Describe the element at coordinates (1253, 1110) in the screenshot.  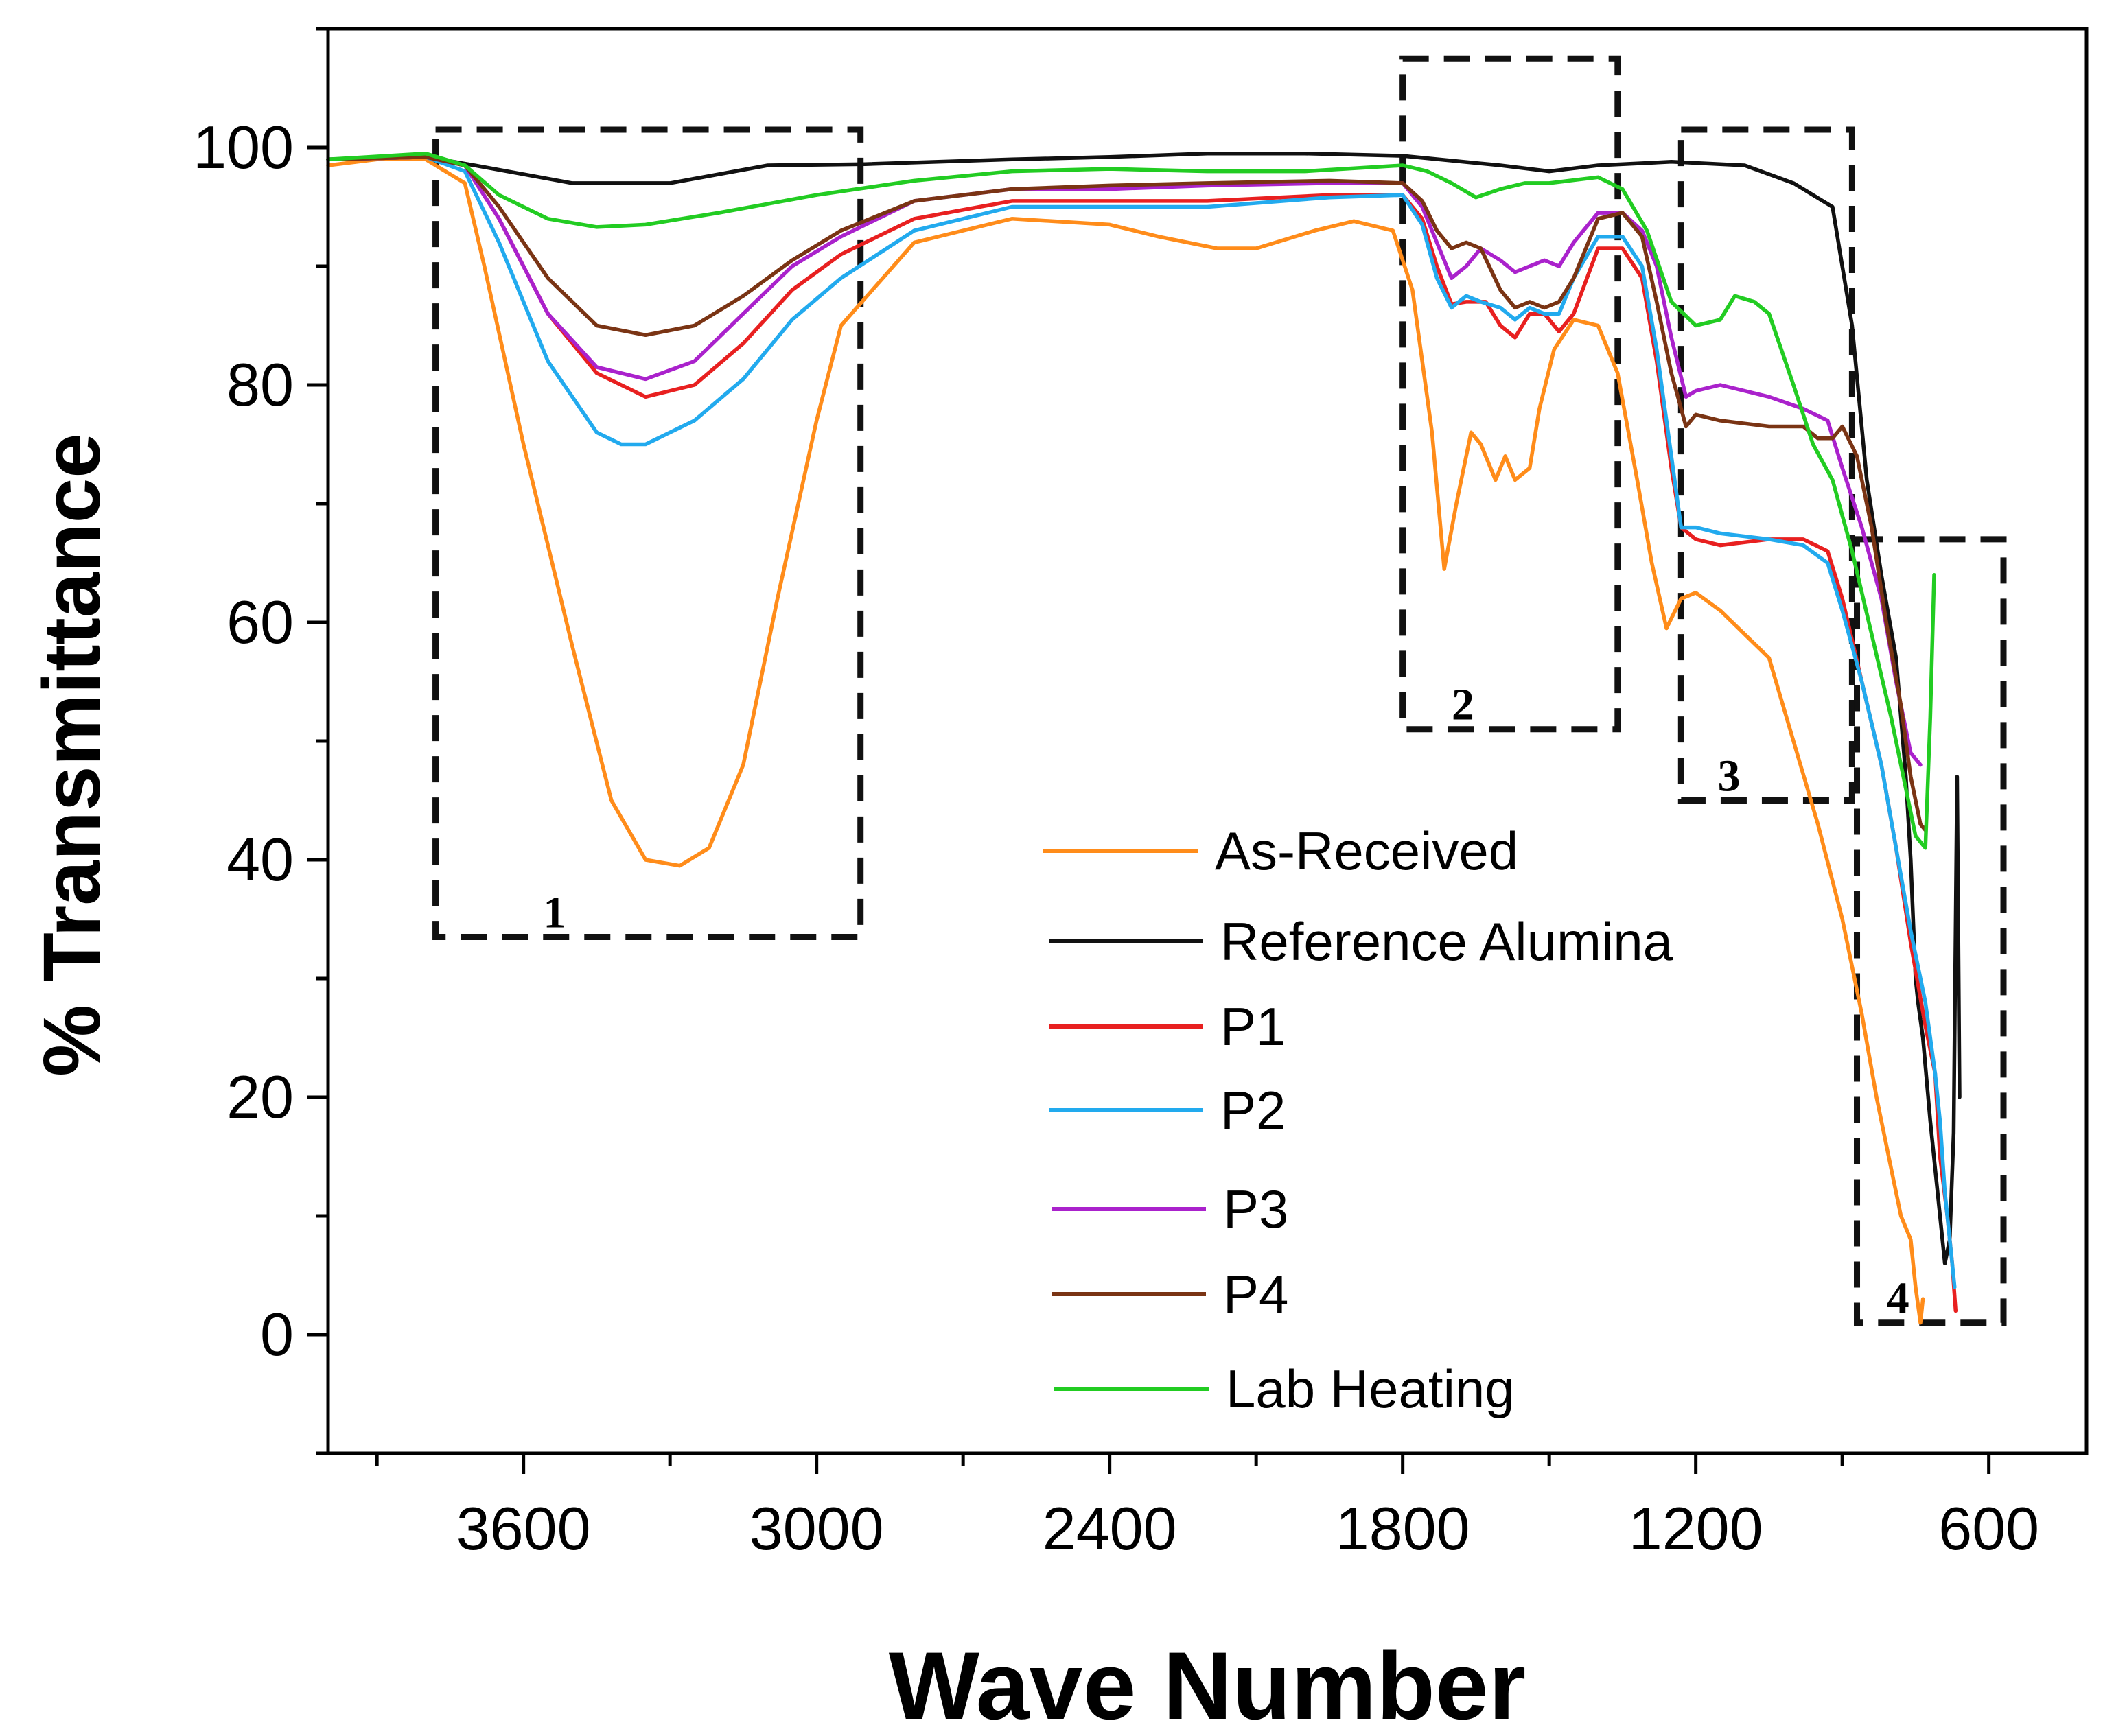
I see `legend-label-p2: P2` at that location.